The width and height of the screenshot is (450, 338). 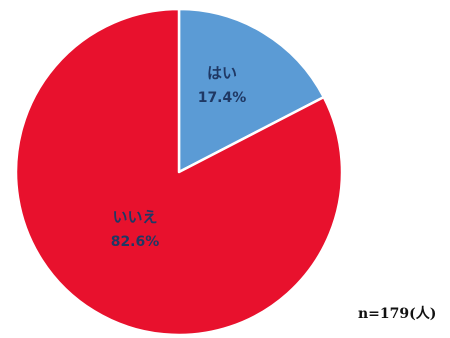 What do you see at coordinates (222, 73) in the screenshot?
I see `slice-label-0: はい` at bounding box center [222, 73].